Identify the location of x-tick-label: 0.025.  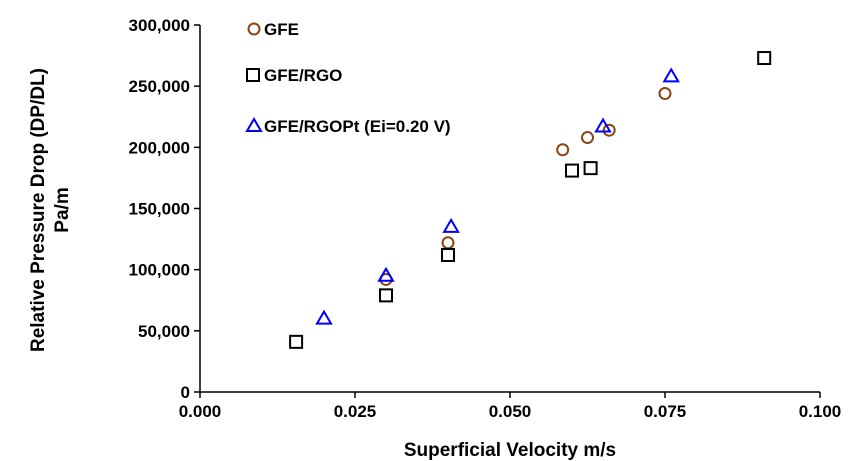
(355, 411).